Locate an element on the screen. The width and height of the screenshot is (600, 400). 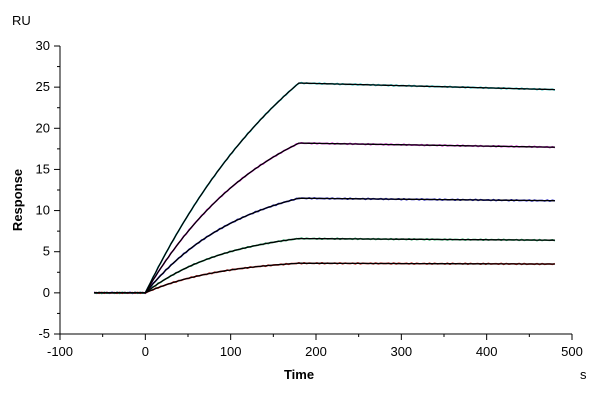
y-tick-label: 30 is located at coordinates (43, 45).